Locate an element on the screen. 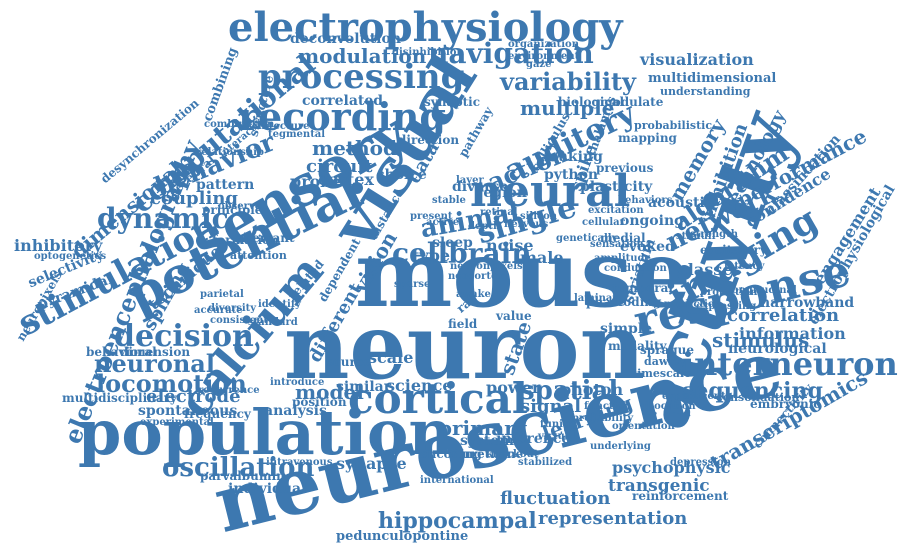  word-similar: similar is located at coordinates (364, 387).